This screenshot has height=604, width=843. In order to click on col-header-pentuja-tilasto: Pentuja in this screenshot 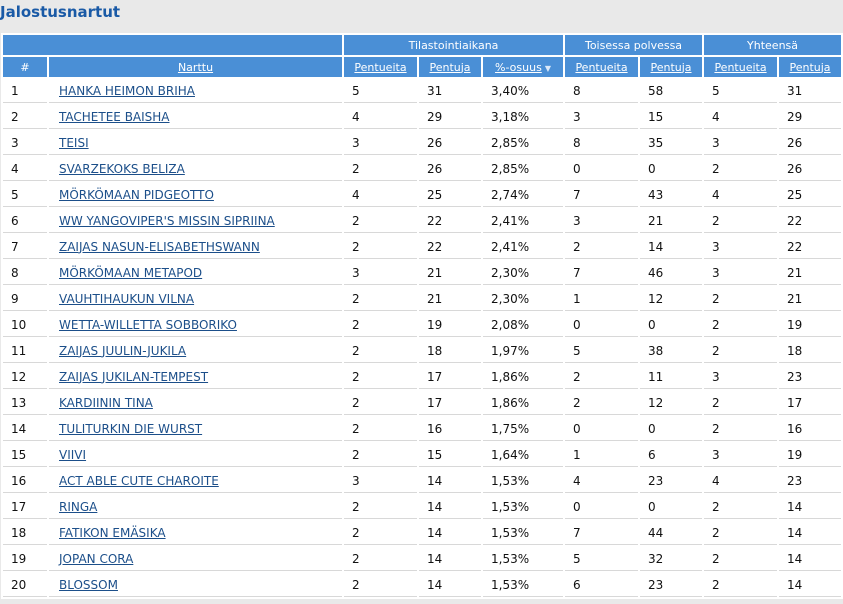, I will do `click(450, 67)`.